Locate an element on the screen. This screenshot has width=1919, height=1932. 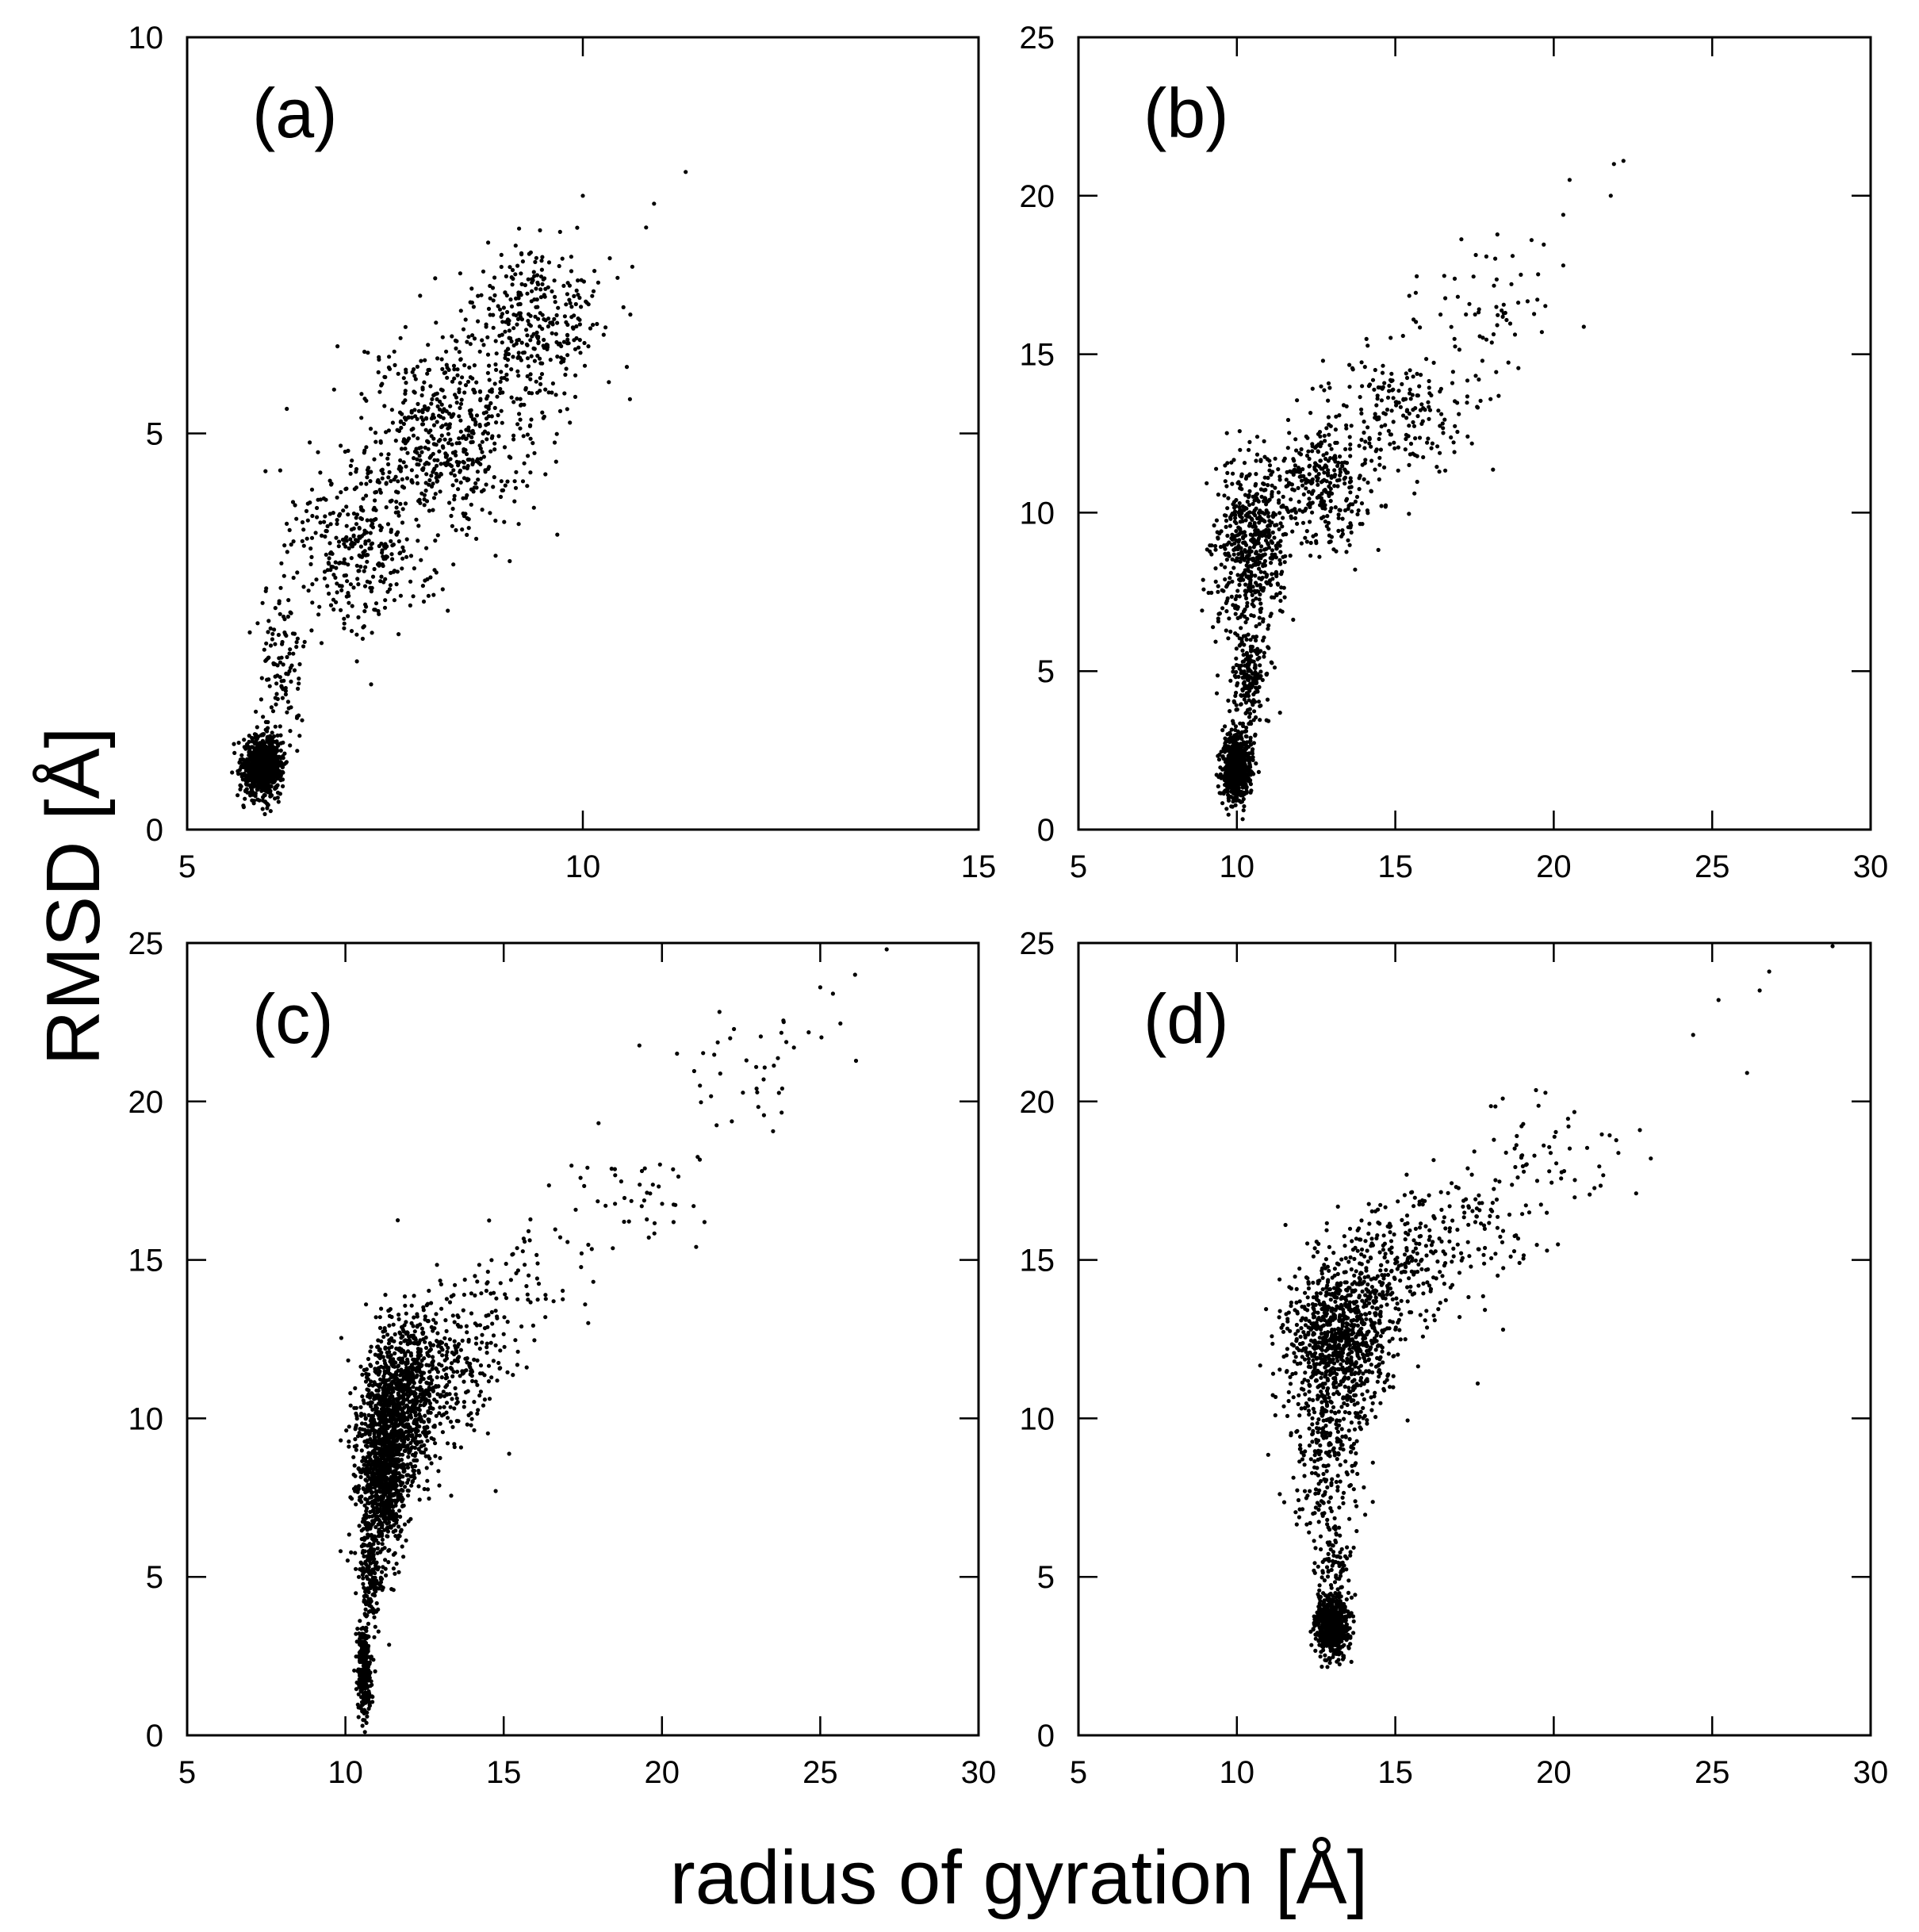
panel-a-point-1912 is located at coordinates (379, 359).